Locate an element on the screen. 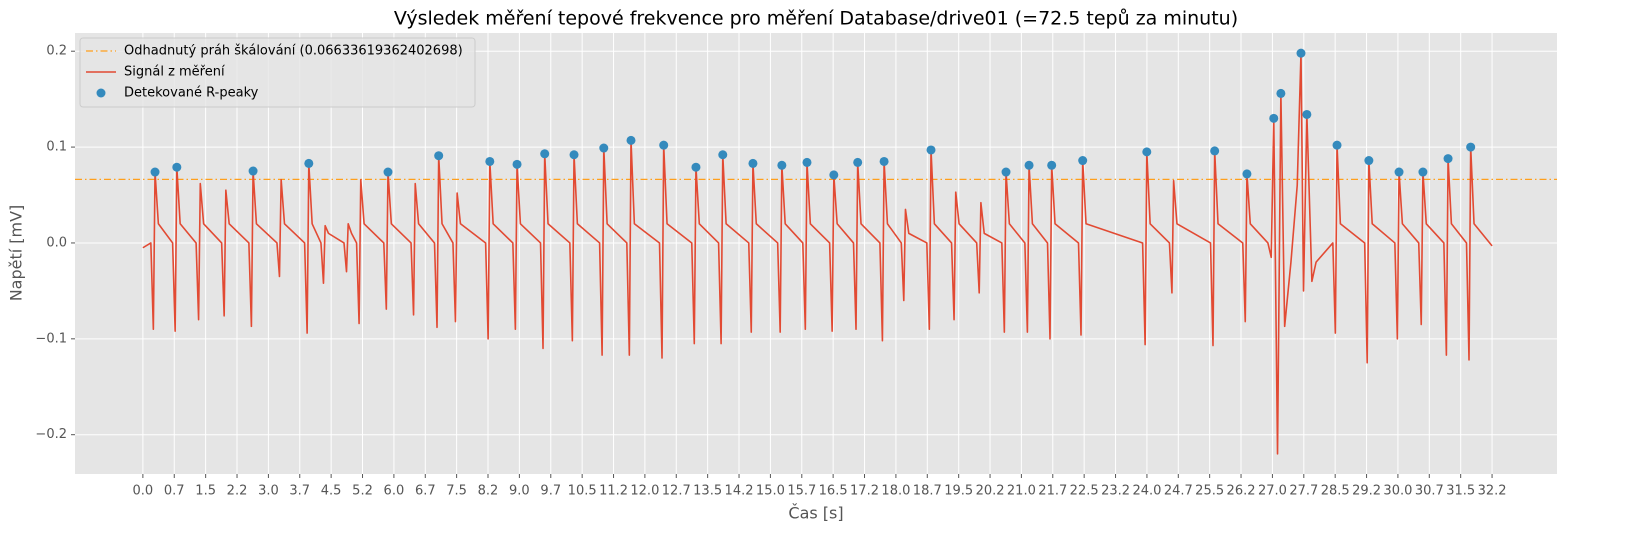 The width and height of the screenshot is (1637, 559). x-tick-label: 21.0 is located at coordinates (1021, 491).